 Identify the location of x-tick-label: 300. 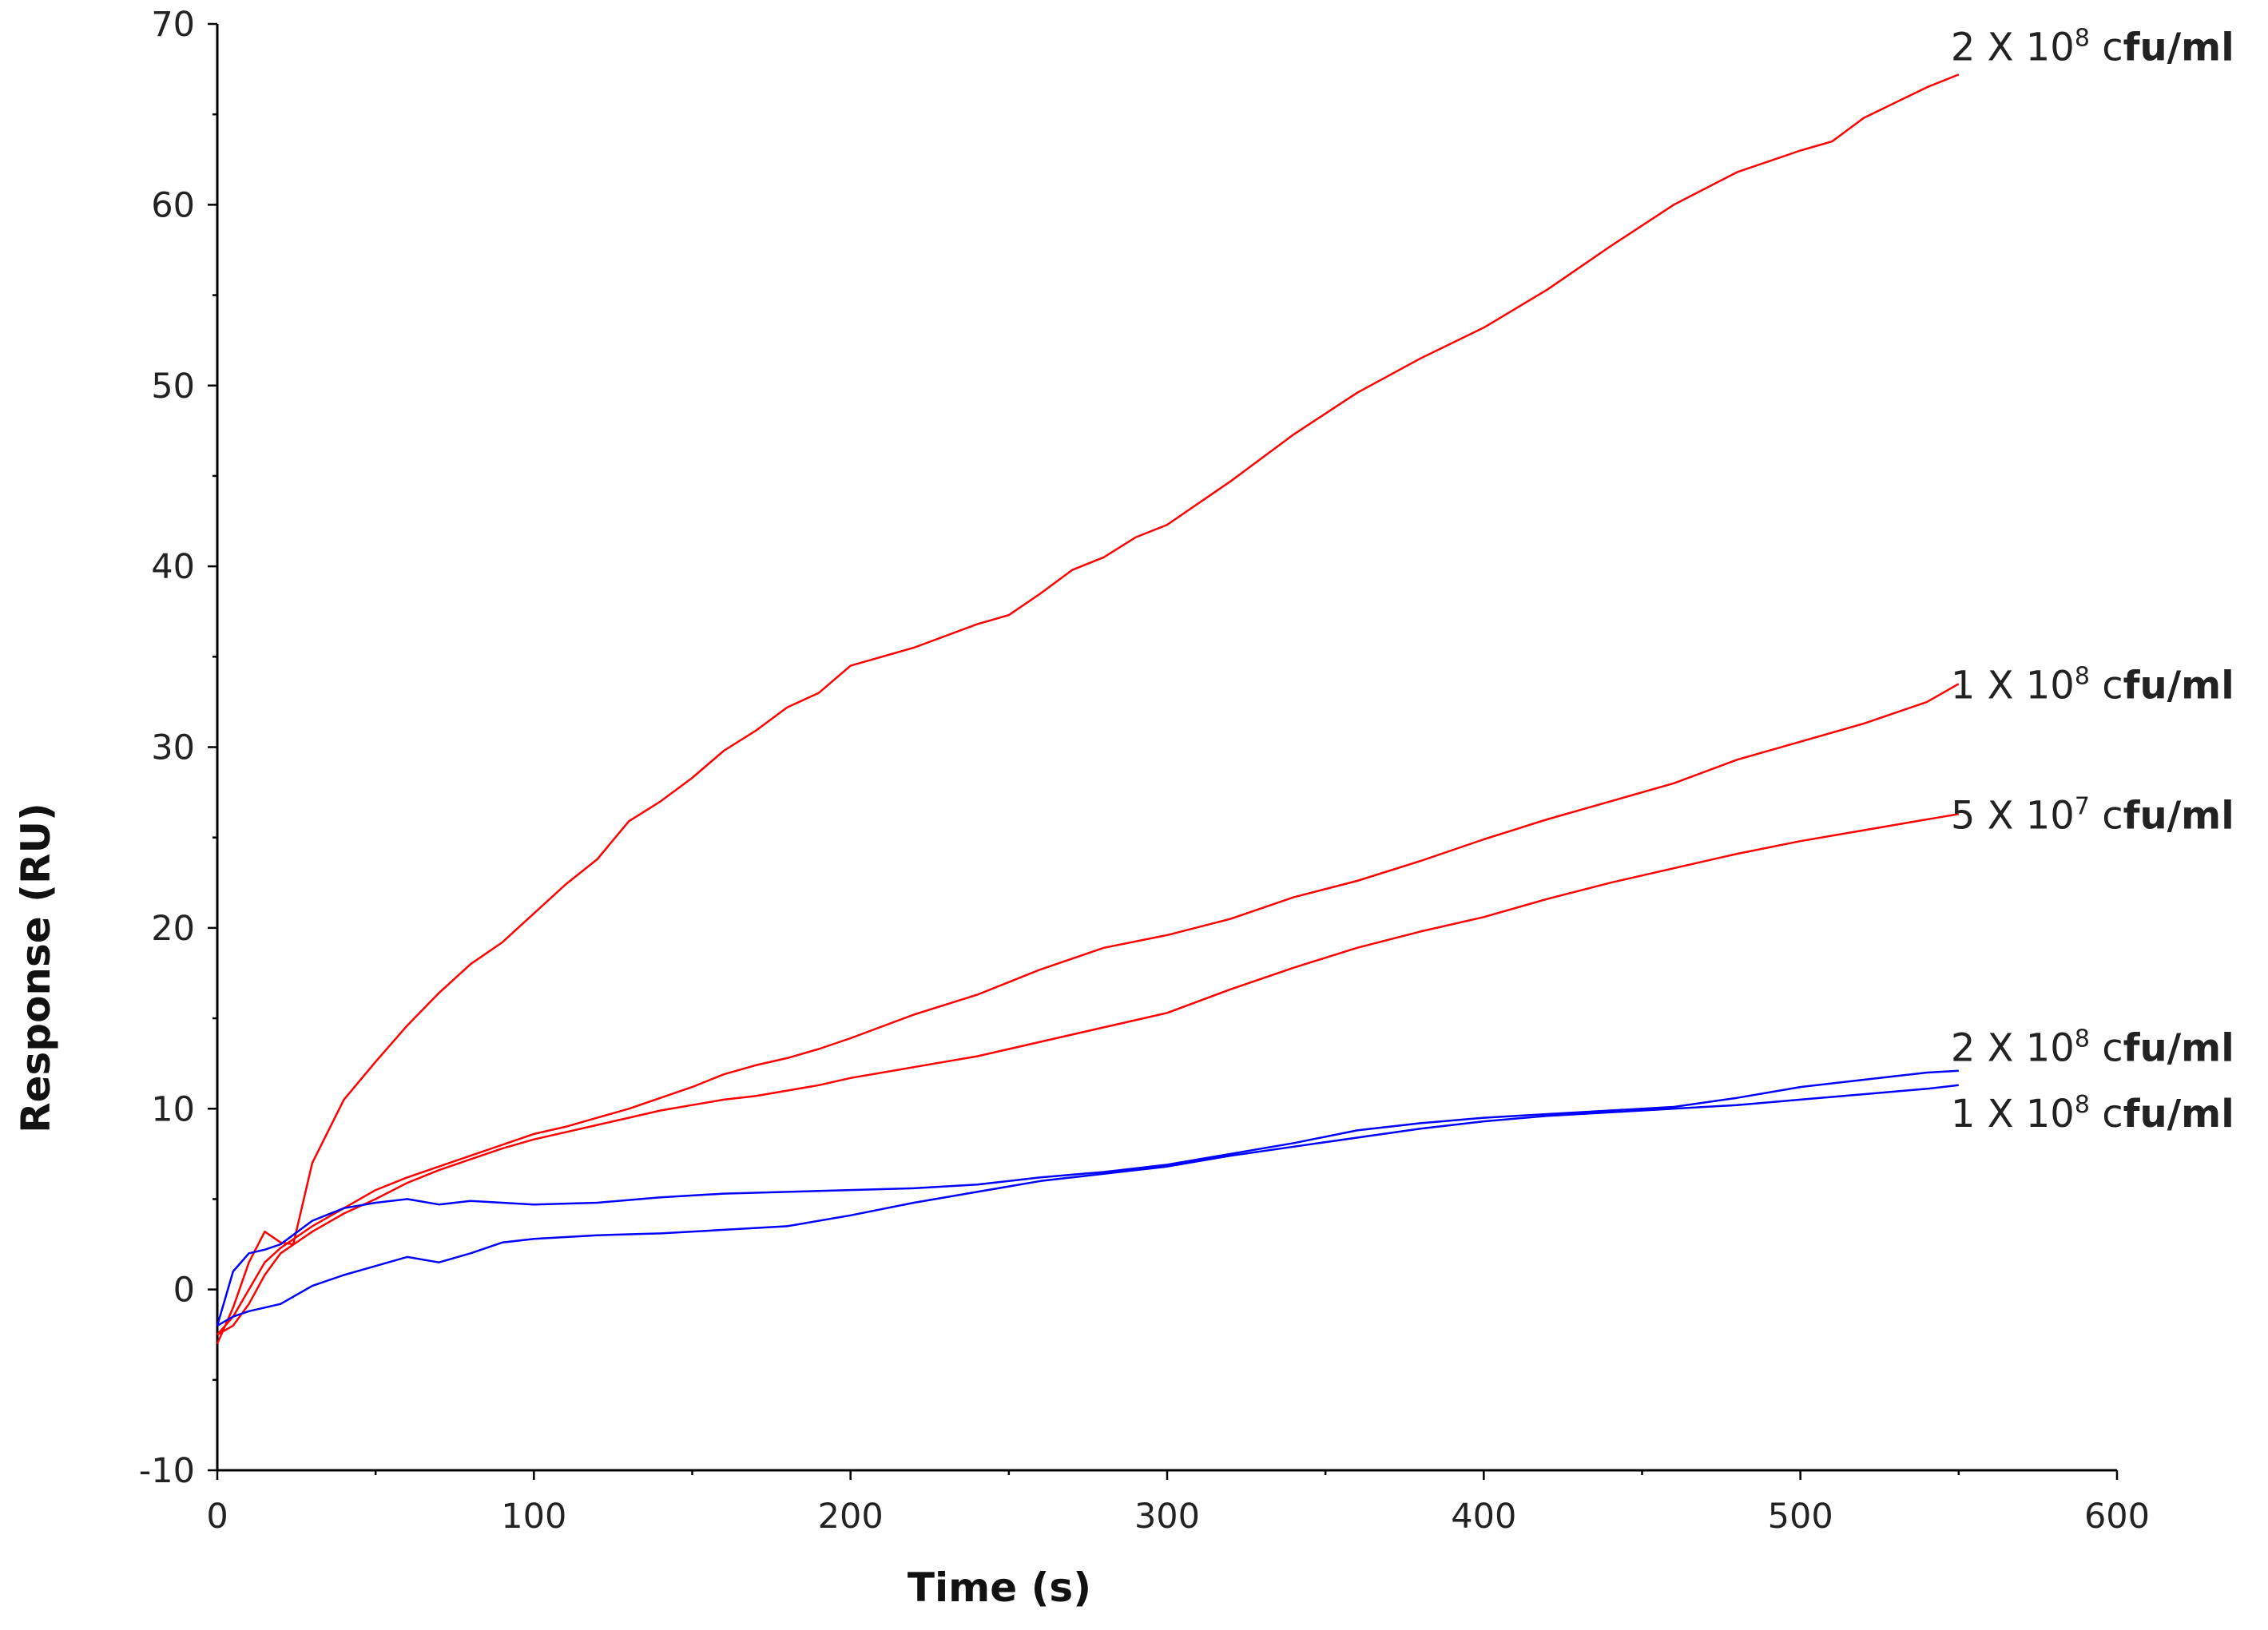
(1167, 1517).